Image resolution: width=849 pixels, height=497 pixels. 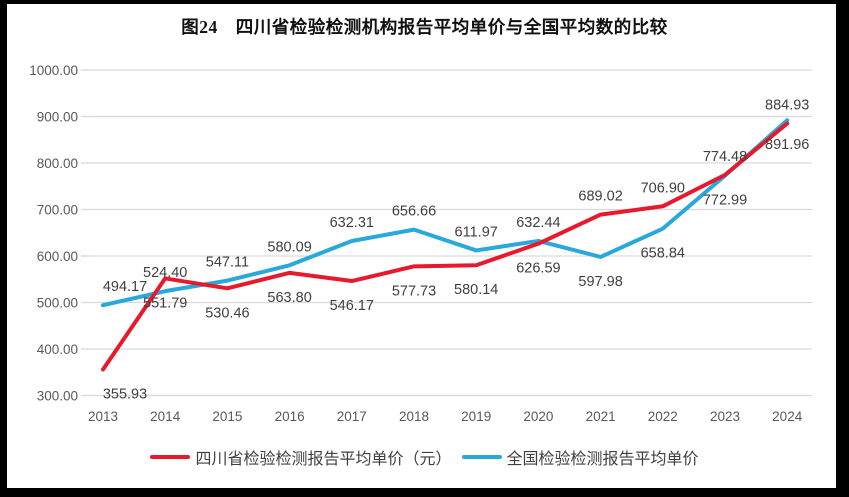 I want to click on y-tick-label: 400.00, so click(x=57, y=349).